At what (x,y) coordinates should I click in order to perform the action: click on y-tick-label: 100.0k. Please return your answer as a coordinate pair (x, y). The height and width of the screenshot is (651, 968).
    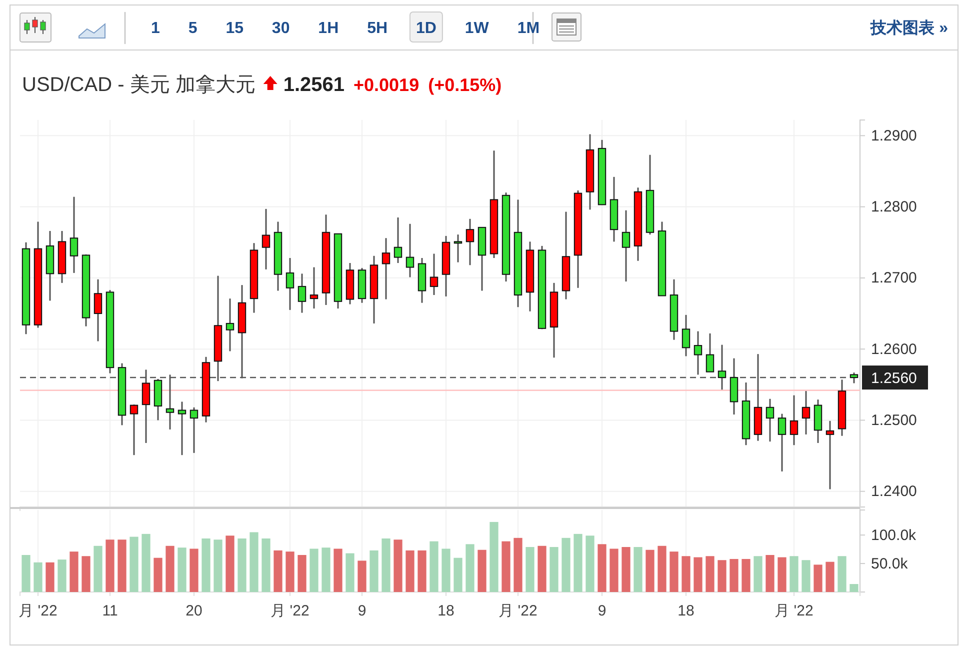
    Looking at the image, I should click on (894, 535).